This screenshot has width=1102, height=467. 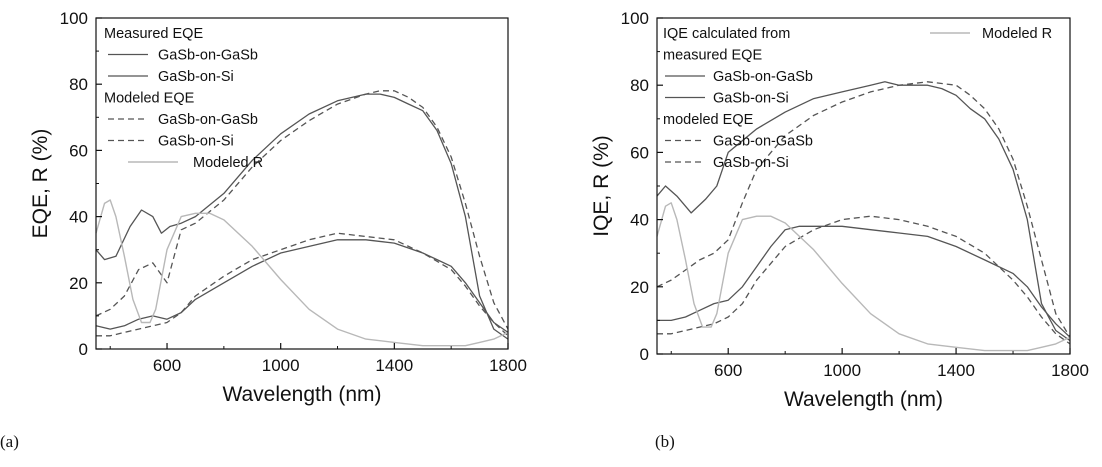 What do you see at coordinates (9, 441) in the screenshot?
I see `panel-label: (a)` at bounding box center [9, 441].